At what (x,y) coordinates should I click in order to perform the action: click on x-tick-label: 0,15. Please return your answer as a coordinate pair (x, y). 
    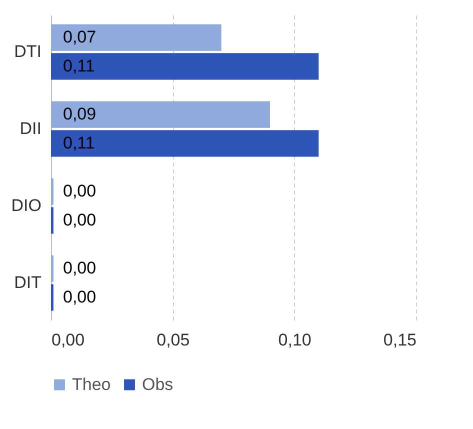
    Looking at the image, I should click on (399, 340).